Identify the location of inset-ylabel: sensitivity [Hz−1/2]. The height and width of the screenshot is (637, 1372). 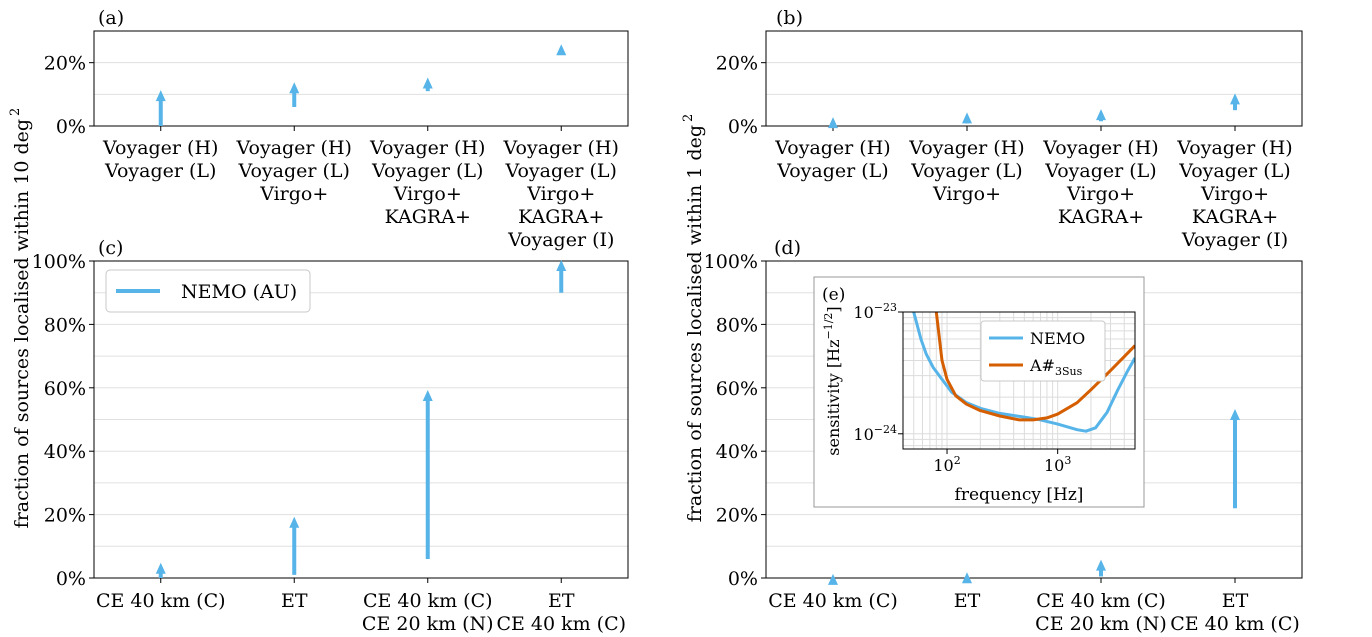
(832, 380).